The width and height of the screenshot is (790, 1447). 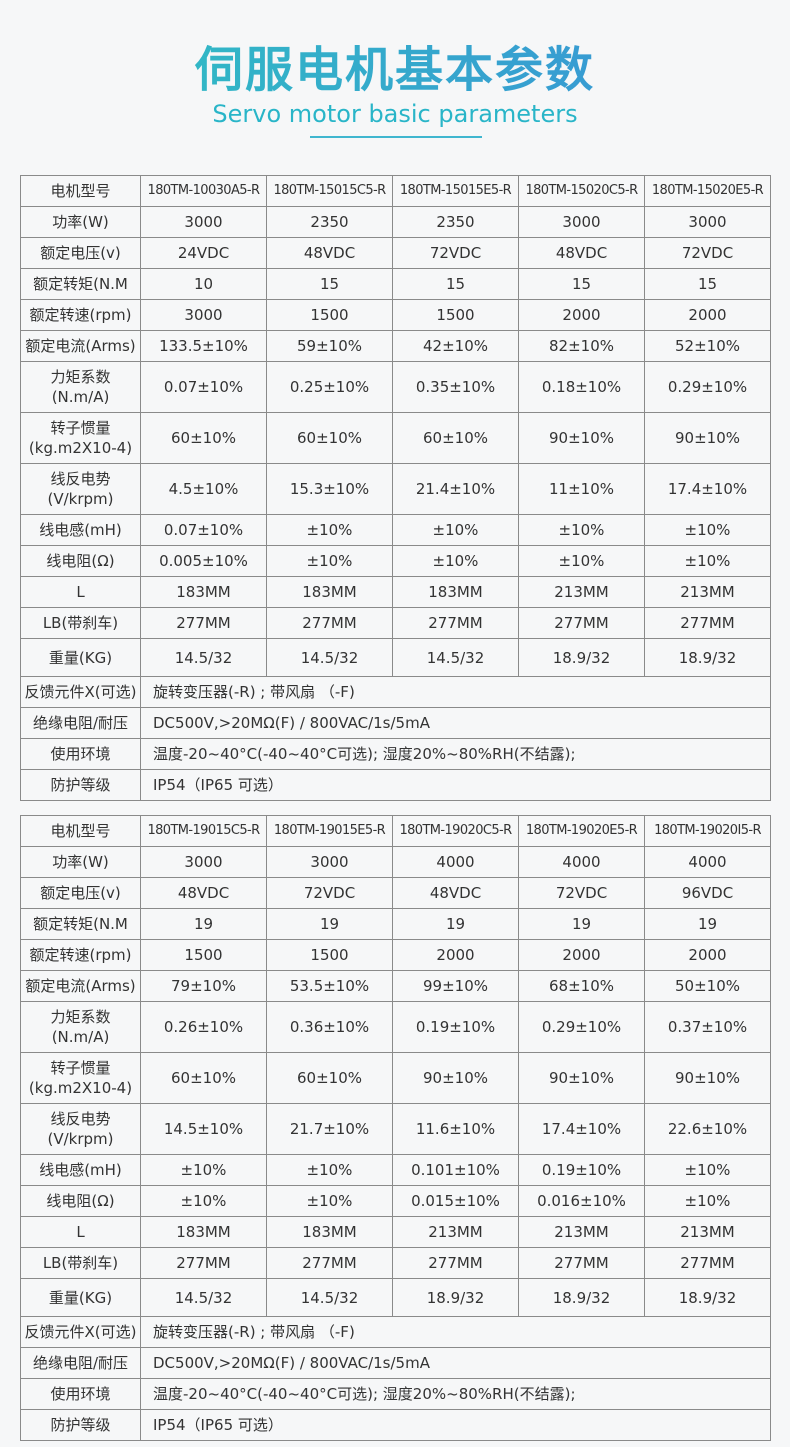 I want to click on table-row: LB(带刹车) 277MM 277MM 277MM 277MM 277MM, so click(x=395, y=1263).